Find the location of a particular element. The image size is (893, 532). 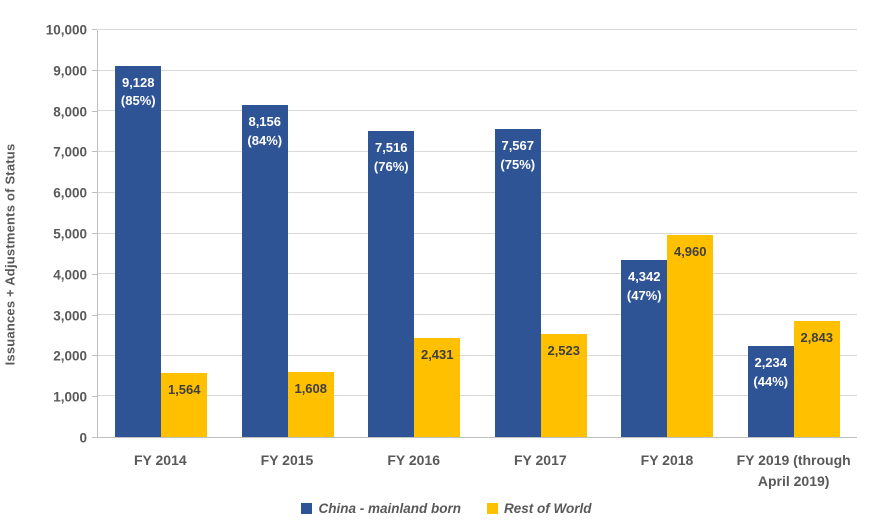

bar-rest-of-world-fy-2015: 1,608 is located at coordinates (310, 404).